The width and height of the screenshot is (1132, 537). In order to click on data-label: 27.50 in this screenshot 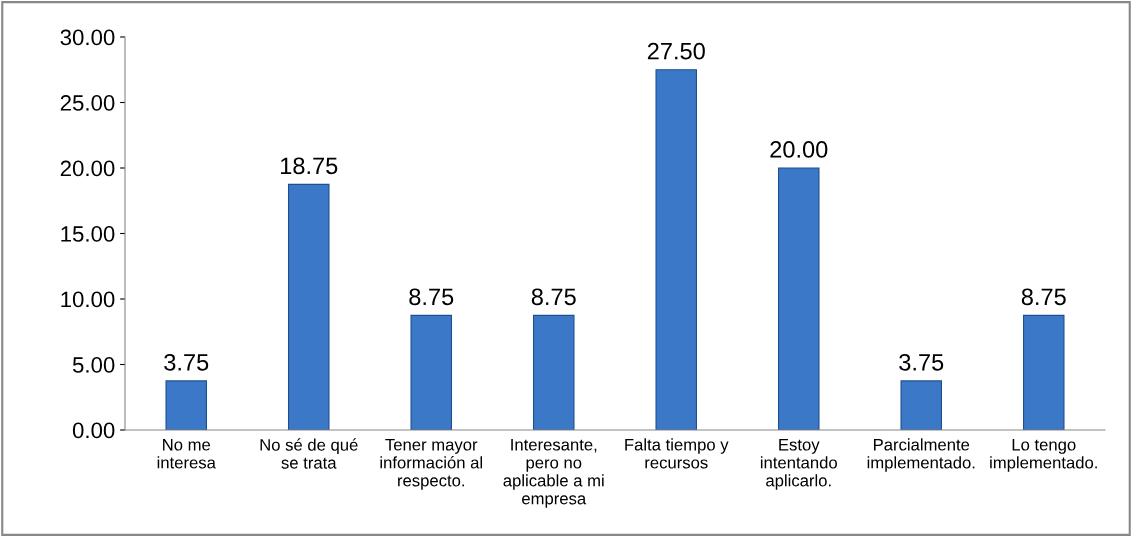, I will do `click(676, 51)`.